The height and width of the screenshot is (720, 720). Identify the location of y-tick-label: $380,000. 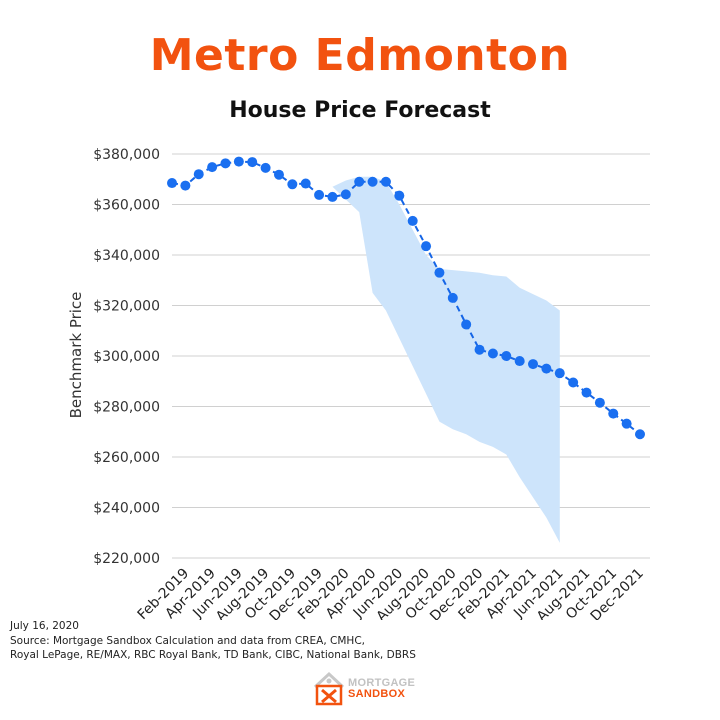
(126, 155).